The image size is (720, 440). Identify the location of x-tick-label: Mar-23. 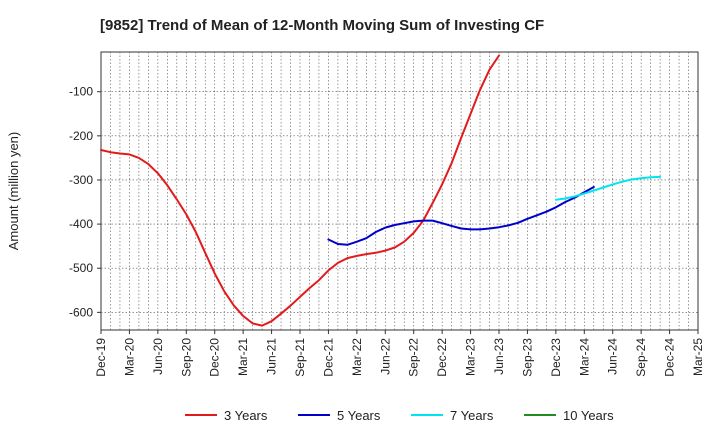
(471, 357).